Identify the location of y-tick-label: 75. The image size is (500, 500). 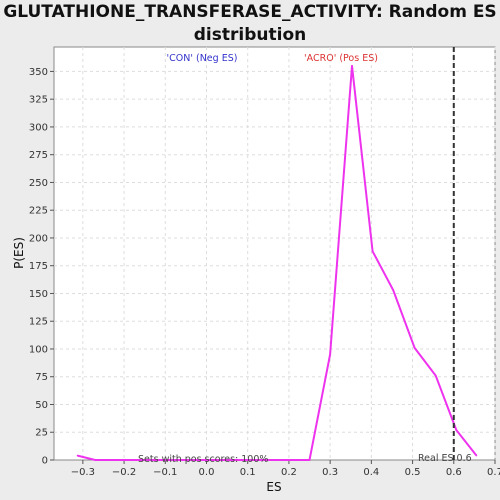
(41, 377).